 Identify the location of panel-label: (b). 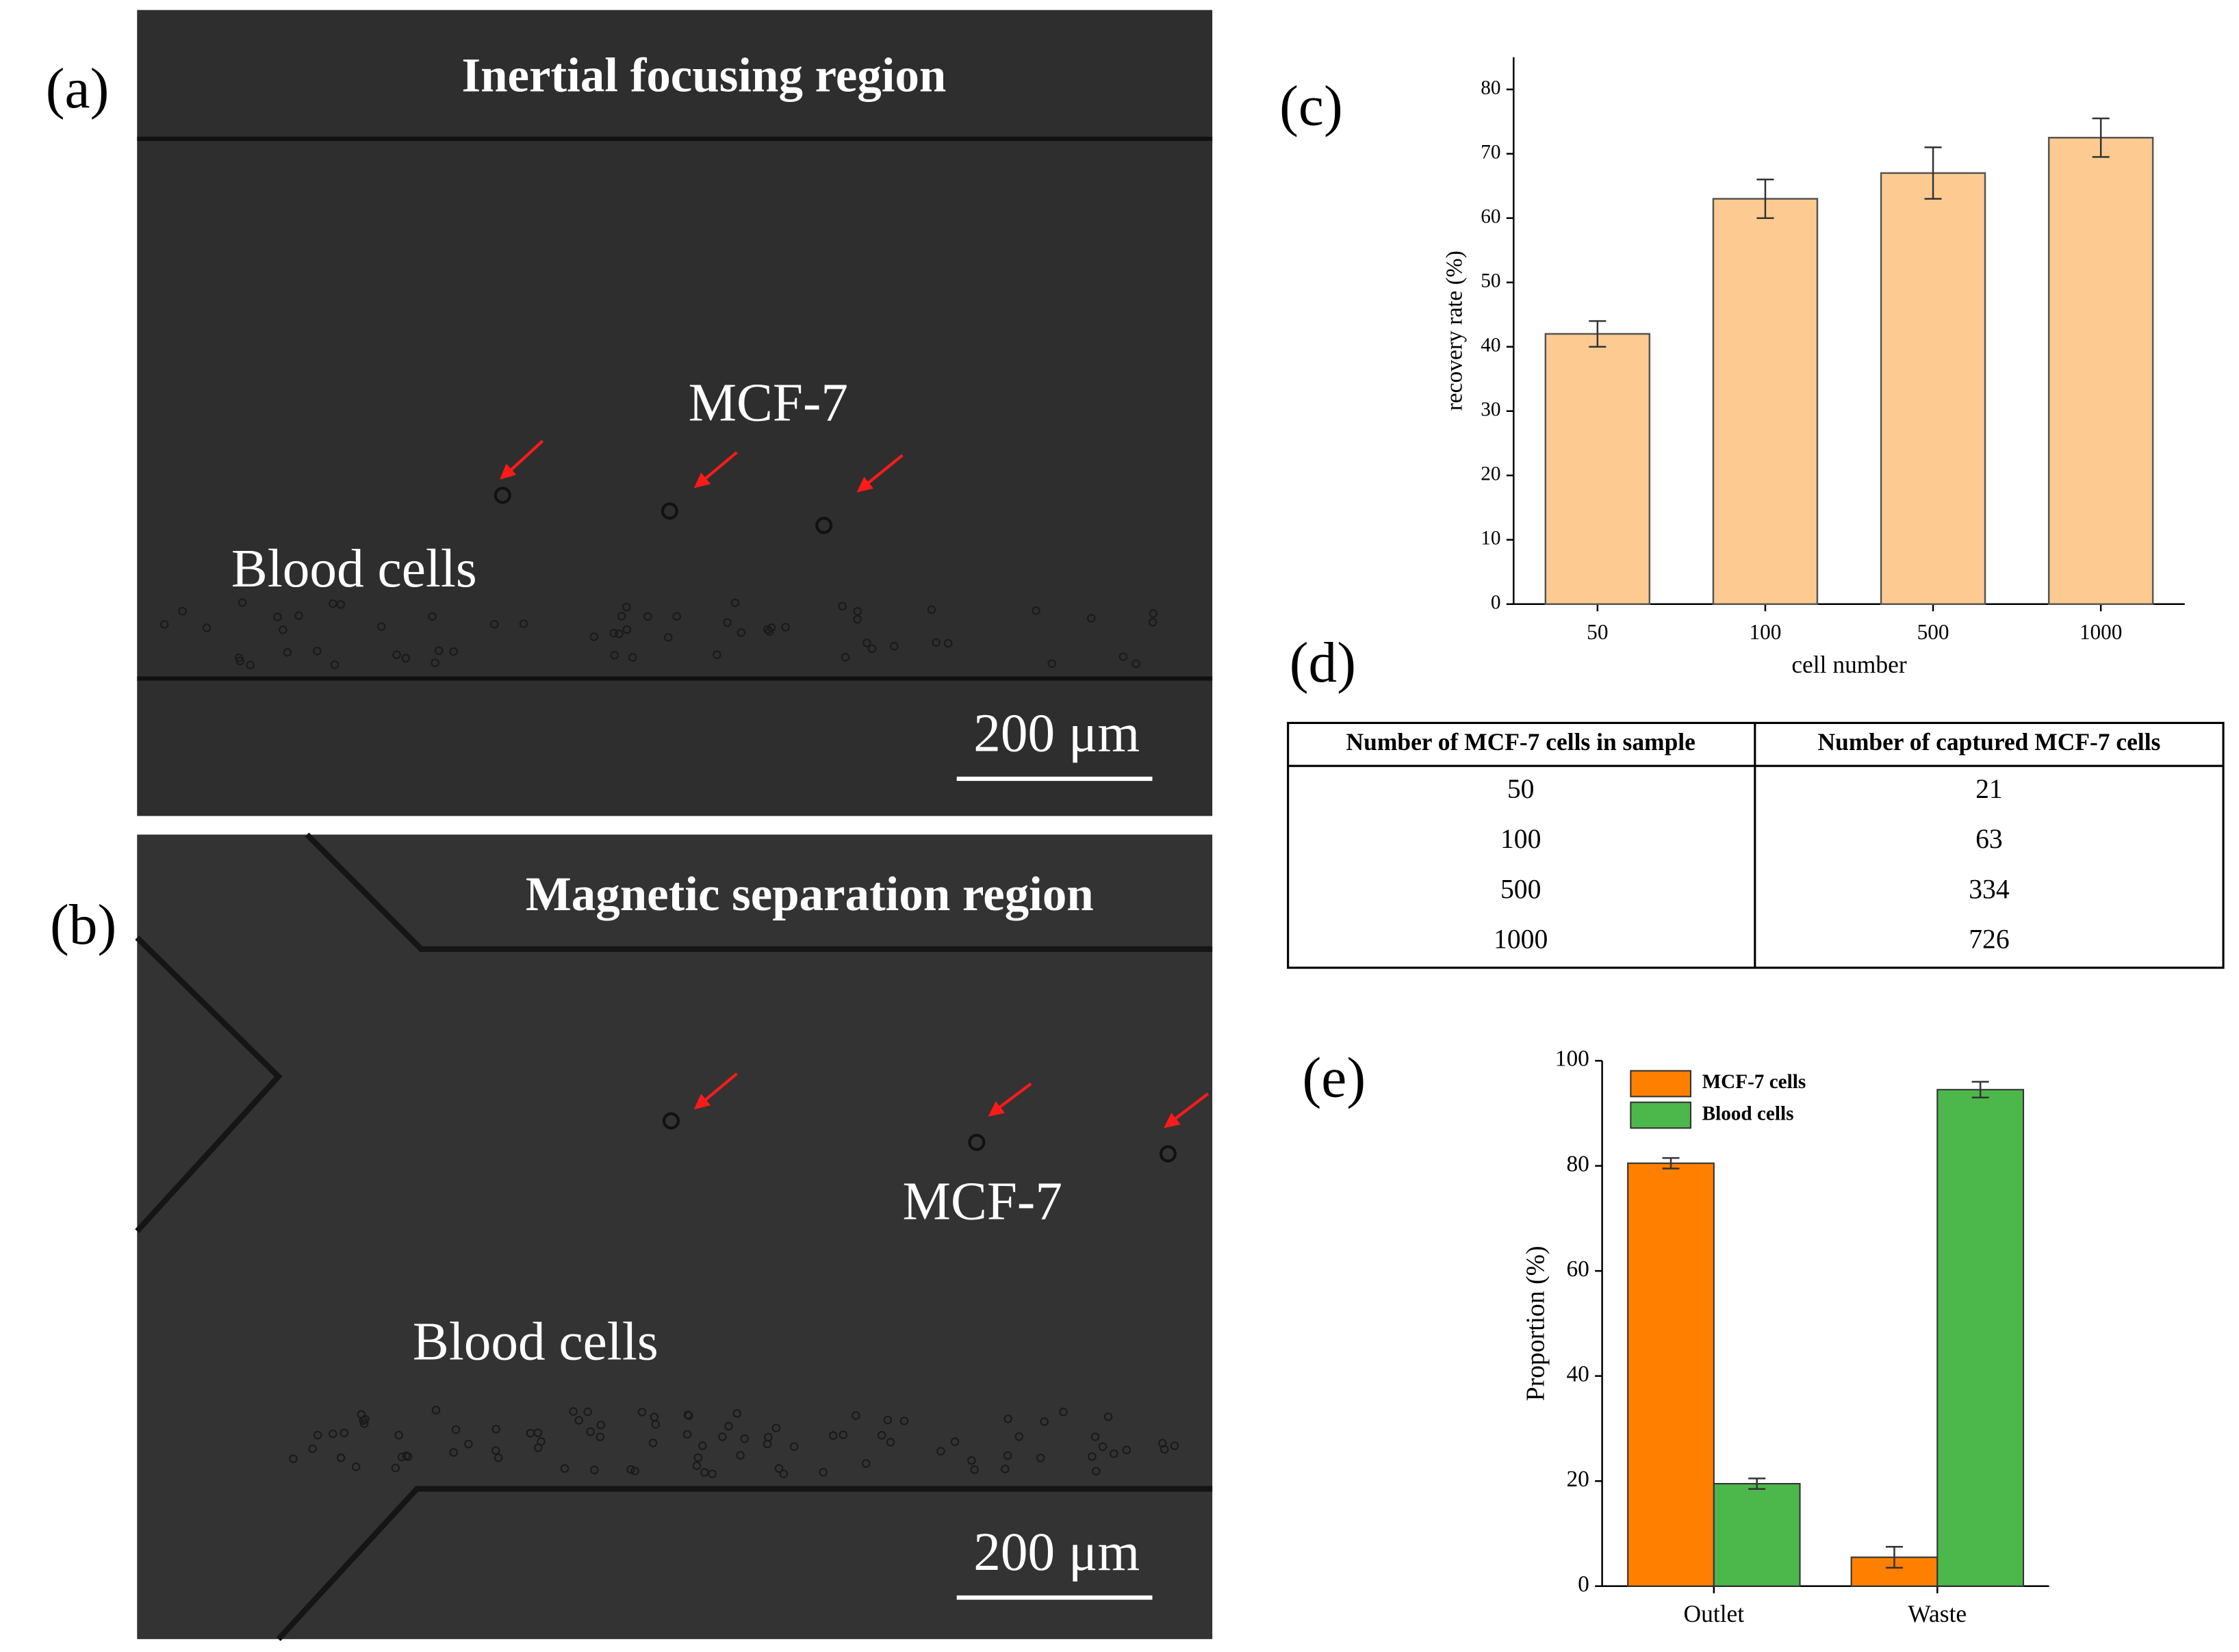
(83, 926).